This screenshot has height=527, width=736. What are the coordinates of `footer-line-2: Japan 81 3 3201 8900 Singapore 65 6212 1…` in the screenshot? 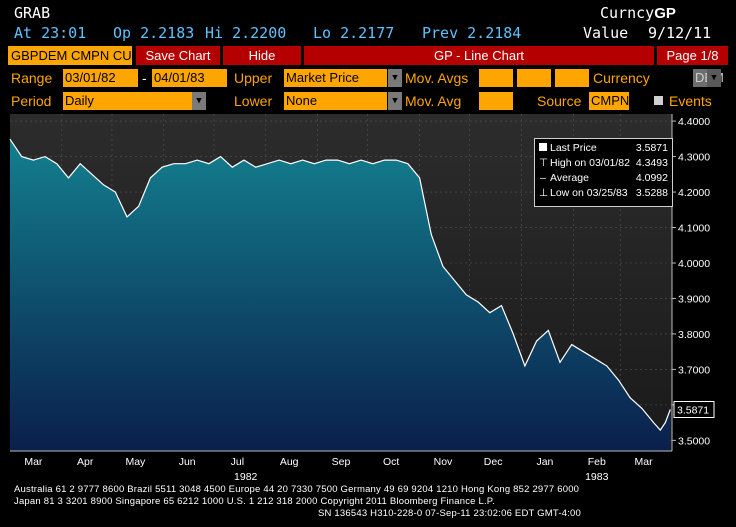 It's located at (254, 501).